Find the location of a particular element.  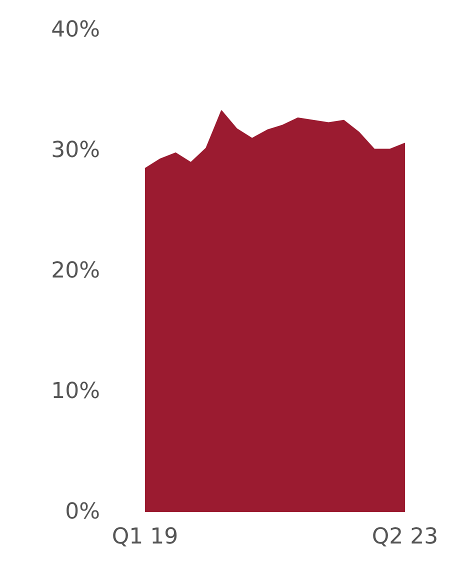

x-tick-label: Q1 19 is located at coordinates (145, 537).